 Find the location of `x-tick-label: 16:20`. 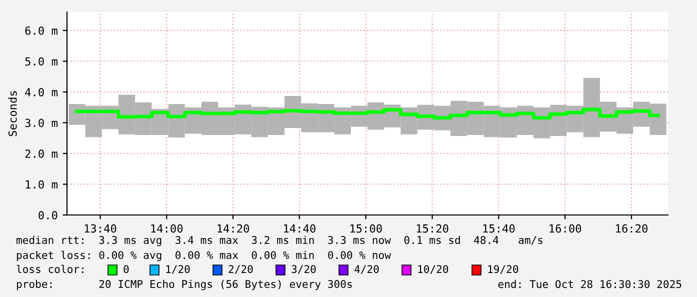

x-tick-label: 16:20 is located at coordinates (632, 228).